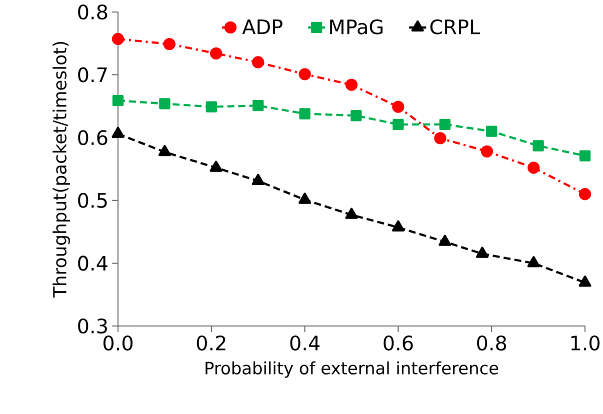 The image size is (603, 414). I want to click on legend-label: MPaG, so click(356, 26).